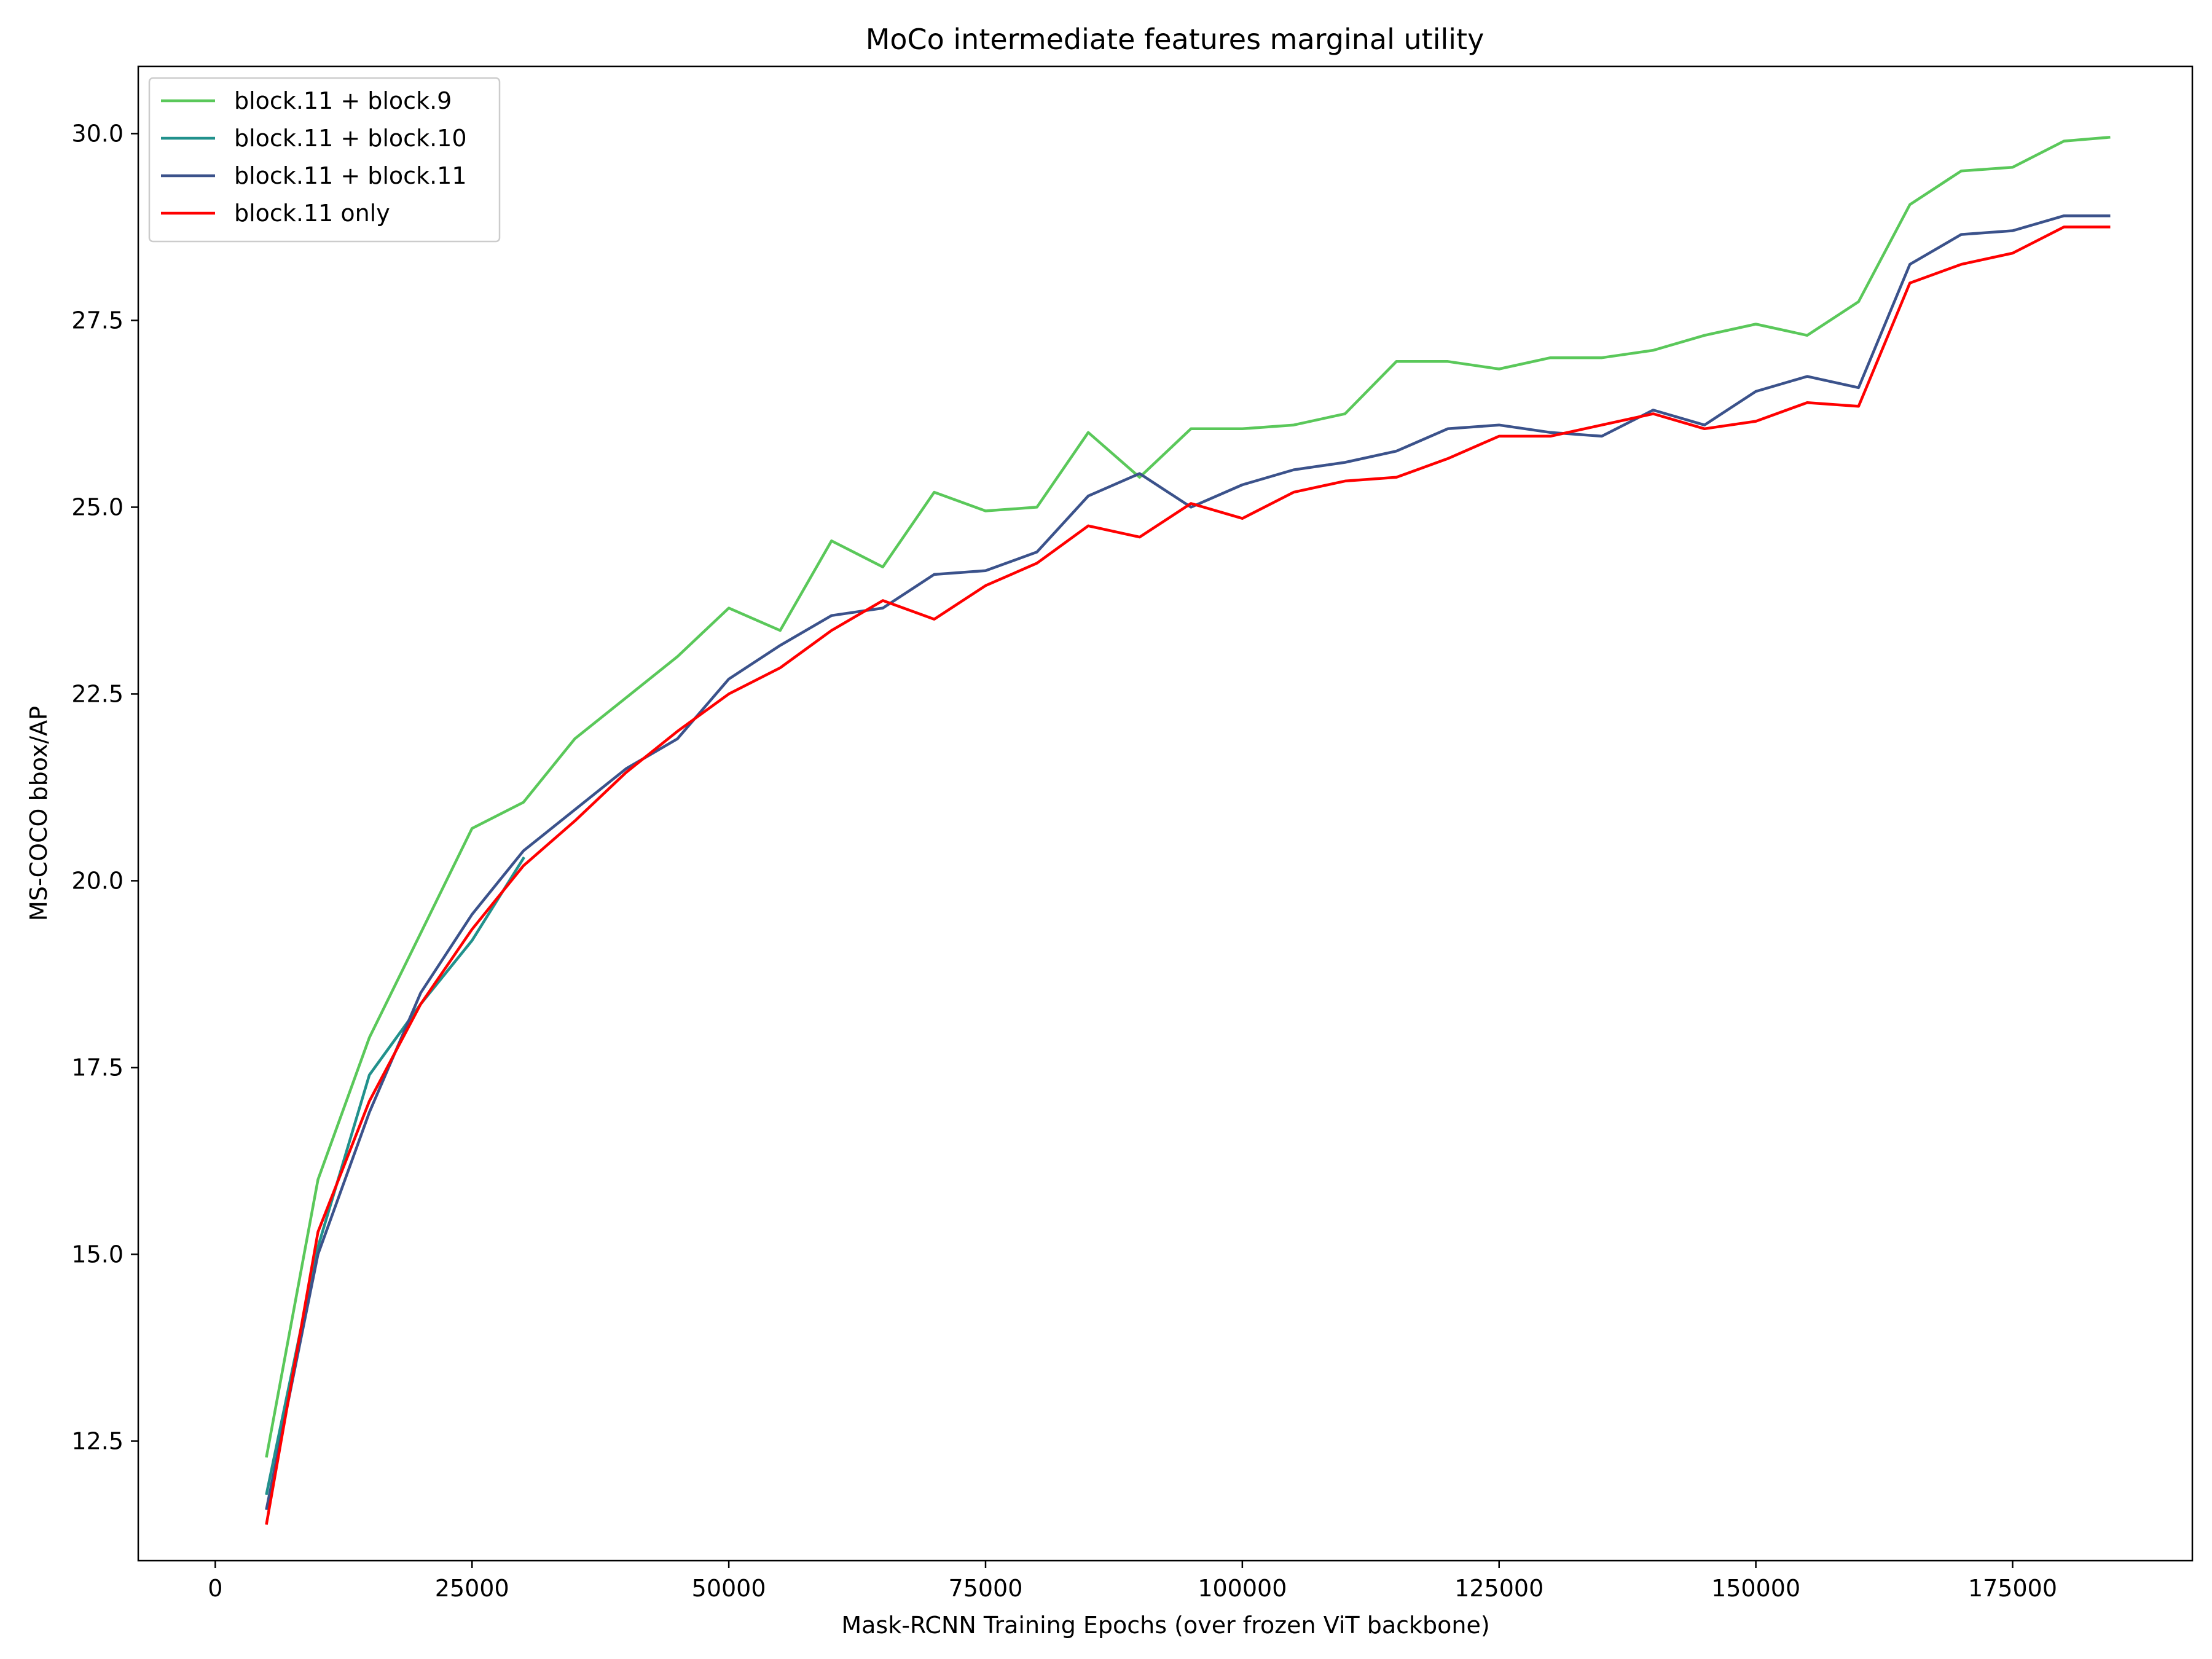 The height and width of the screenshot is (1659, 2212). I want to click on y-tick-label: 22.5, so click(97, 693).